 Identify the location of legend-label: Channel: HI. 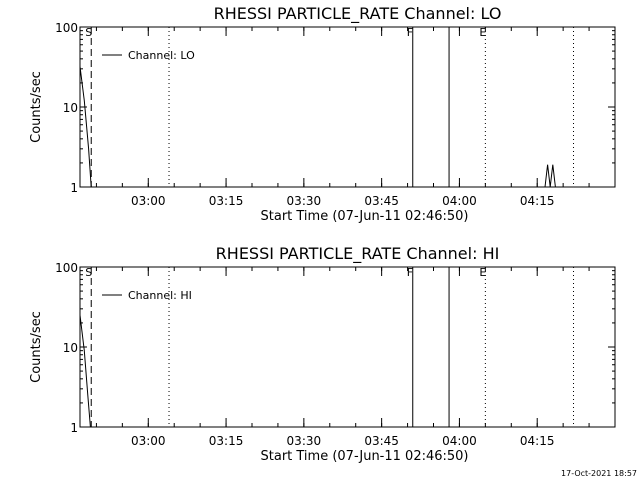
(160, 295).